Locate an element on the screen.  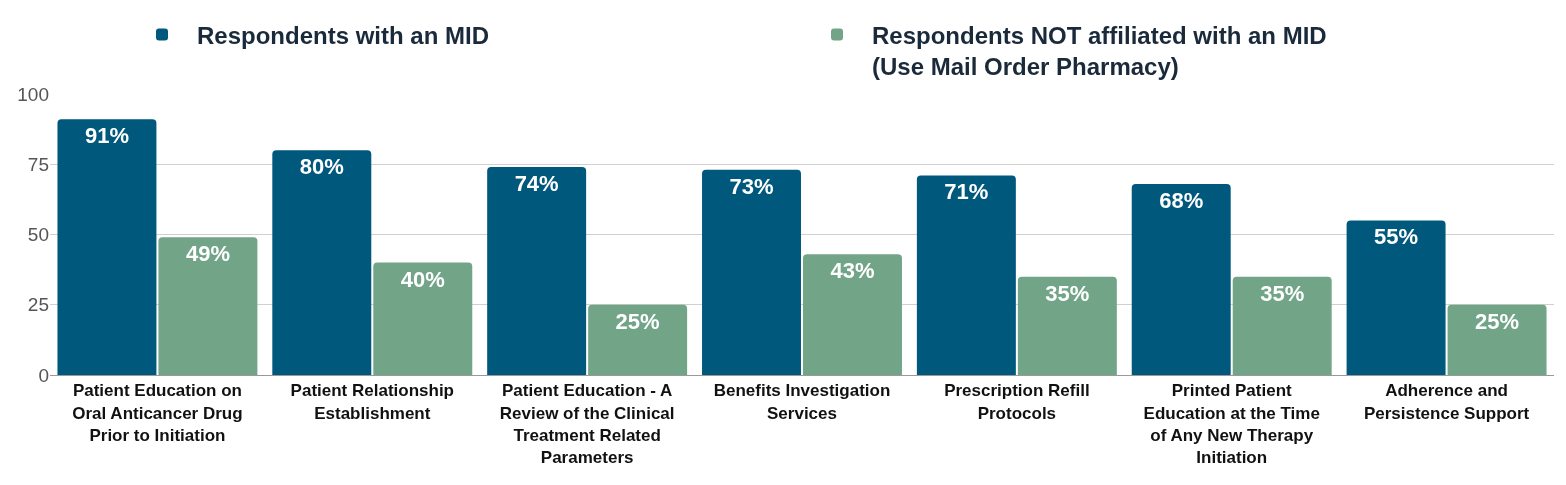
x-tick-label: Patient Education on Oral Anticancer Drug Prior to Initiation is located at coordinates (157, 413).